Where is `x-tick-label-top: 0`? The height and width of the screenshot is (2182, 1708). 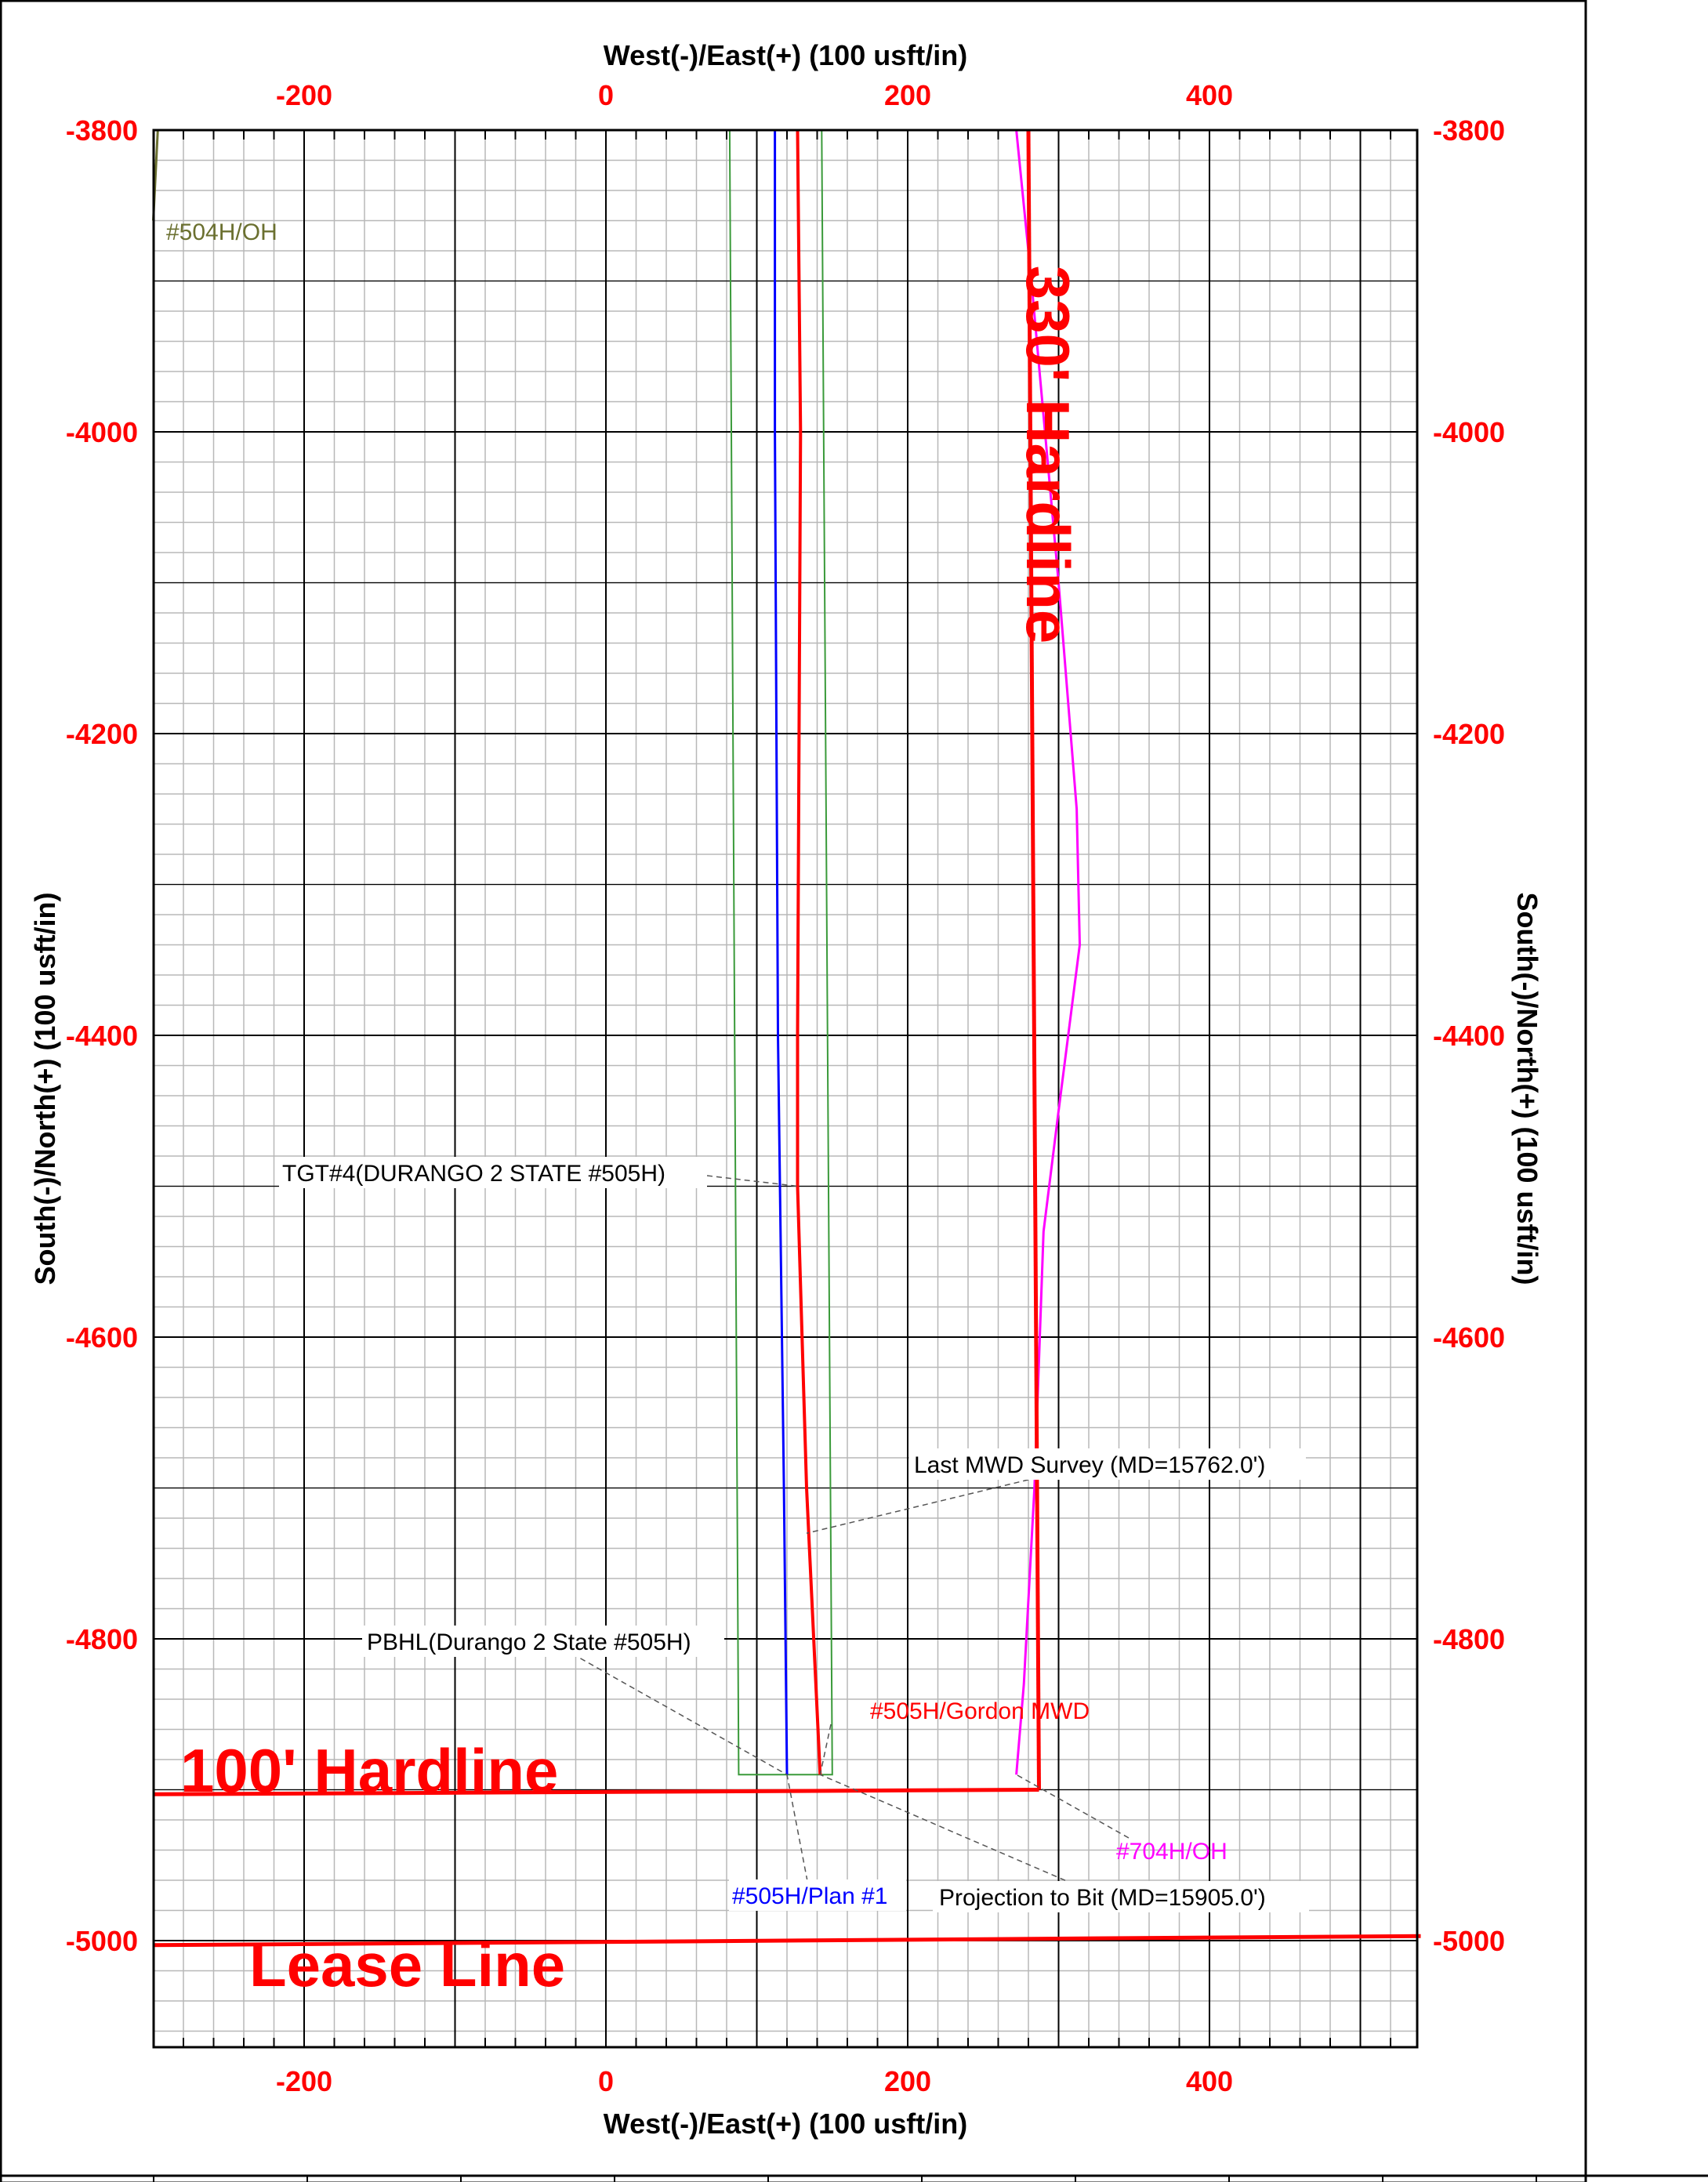
x-tick-label-top: 0 is located at coordinates (606, 95).